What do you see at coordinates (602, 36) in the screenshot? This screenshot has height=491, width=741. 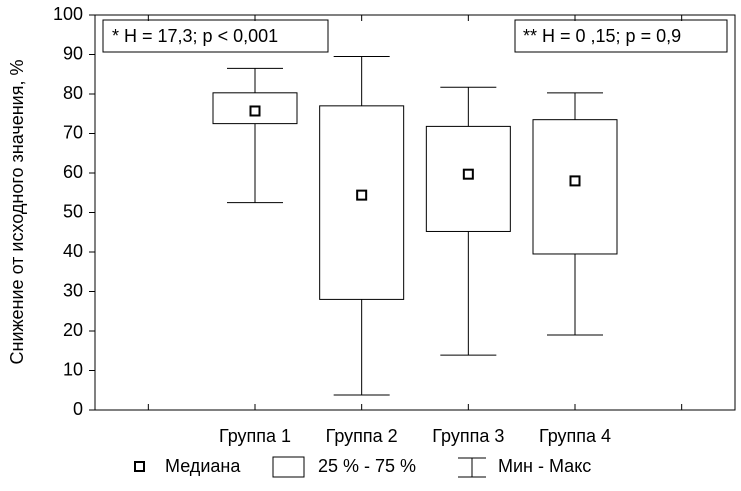 I see `annotation: ** H = 0 ,15; p = 0,9` at bounding box center [602, 36].